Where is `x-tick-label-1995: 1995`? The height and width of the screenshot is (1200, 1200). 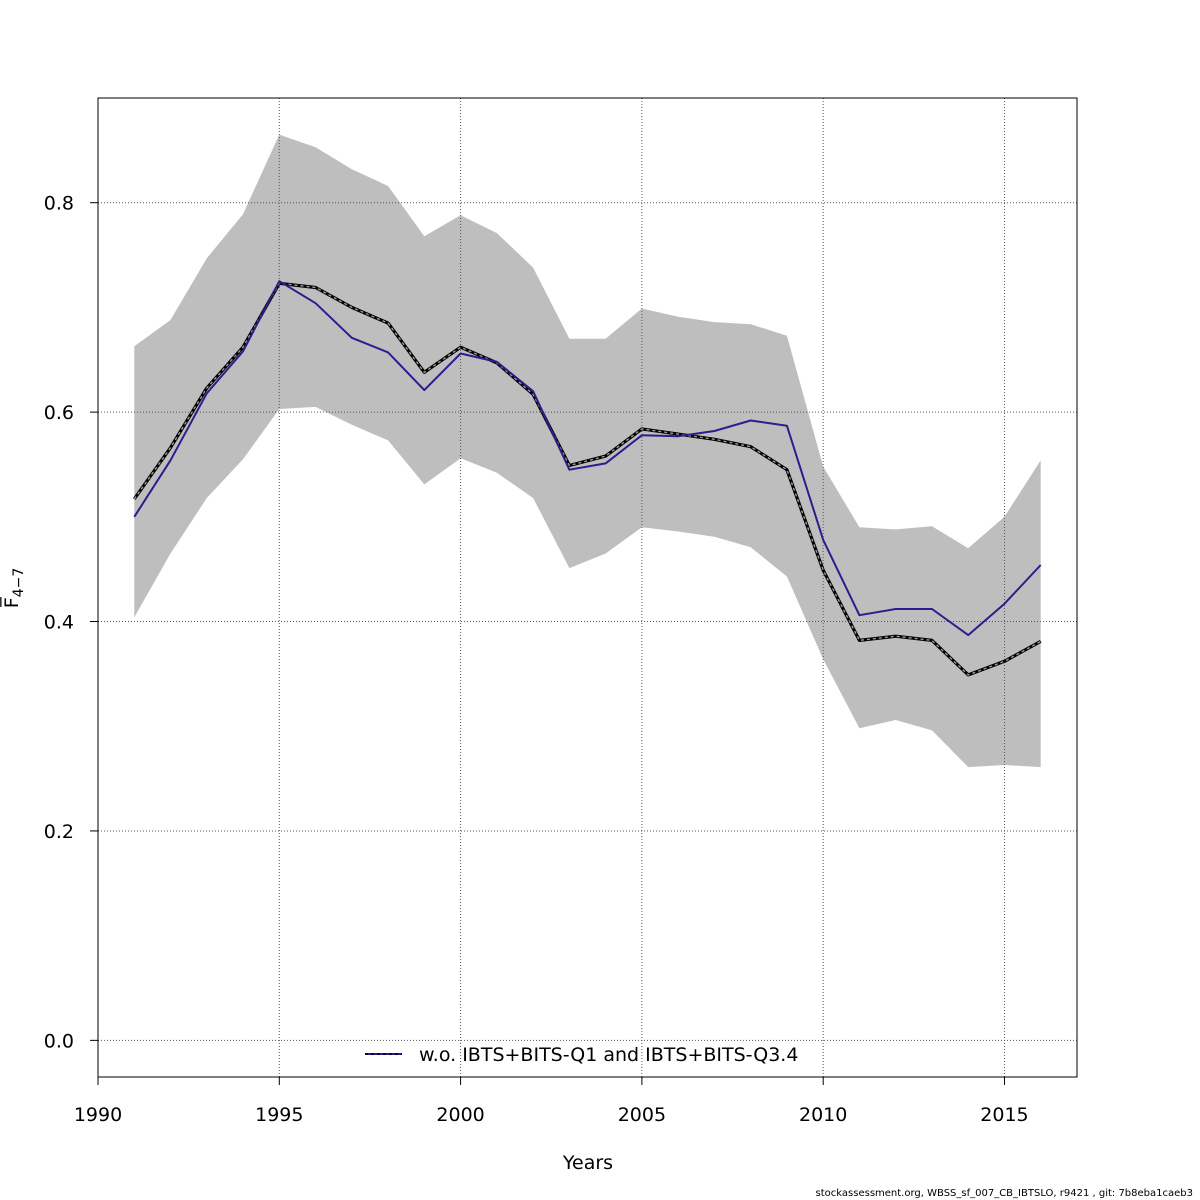
x-tick-label-1995: 1995 is located at coordinates (279, 1115).